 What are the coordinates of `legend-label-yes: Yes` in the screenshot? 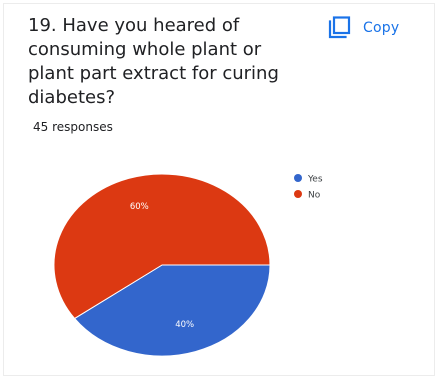 It's located at (315, 180).